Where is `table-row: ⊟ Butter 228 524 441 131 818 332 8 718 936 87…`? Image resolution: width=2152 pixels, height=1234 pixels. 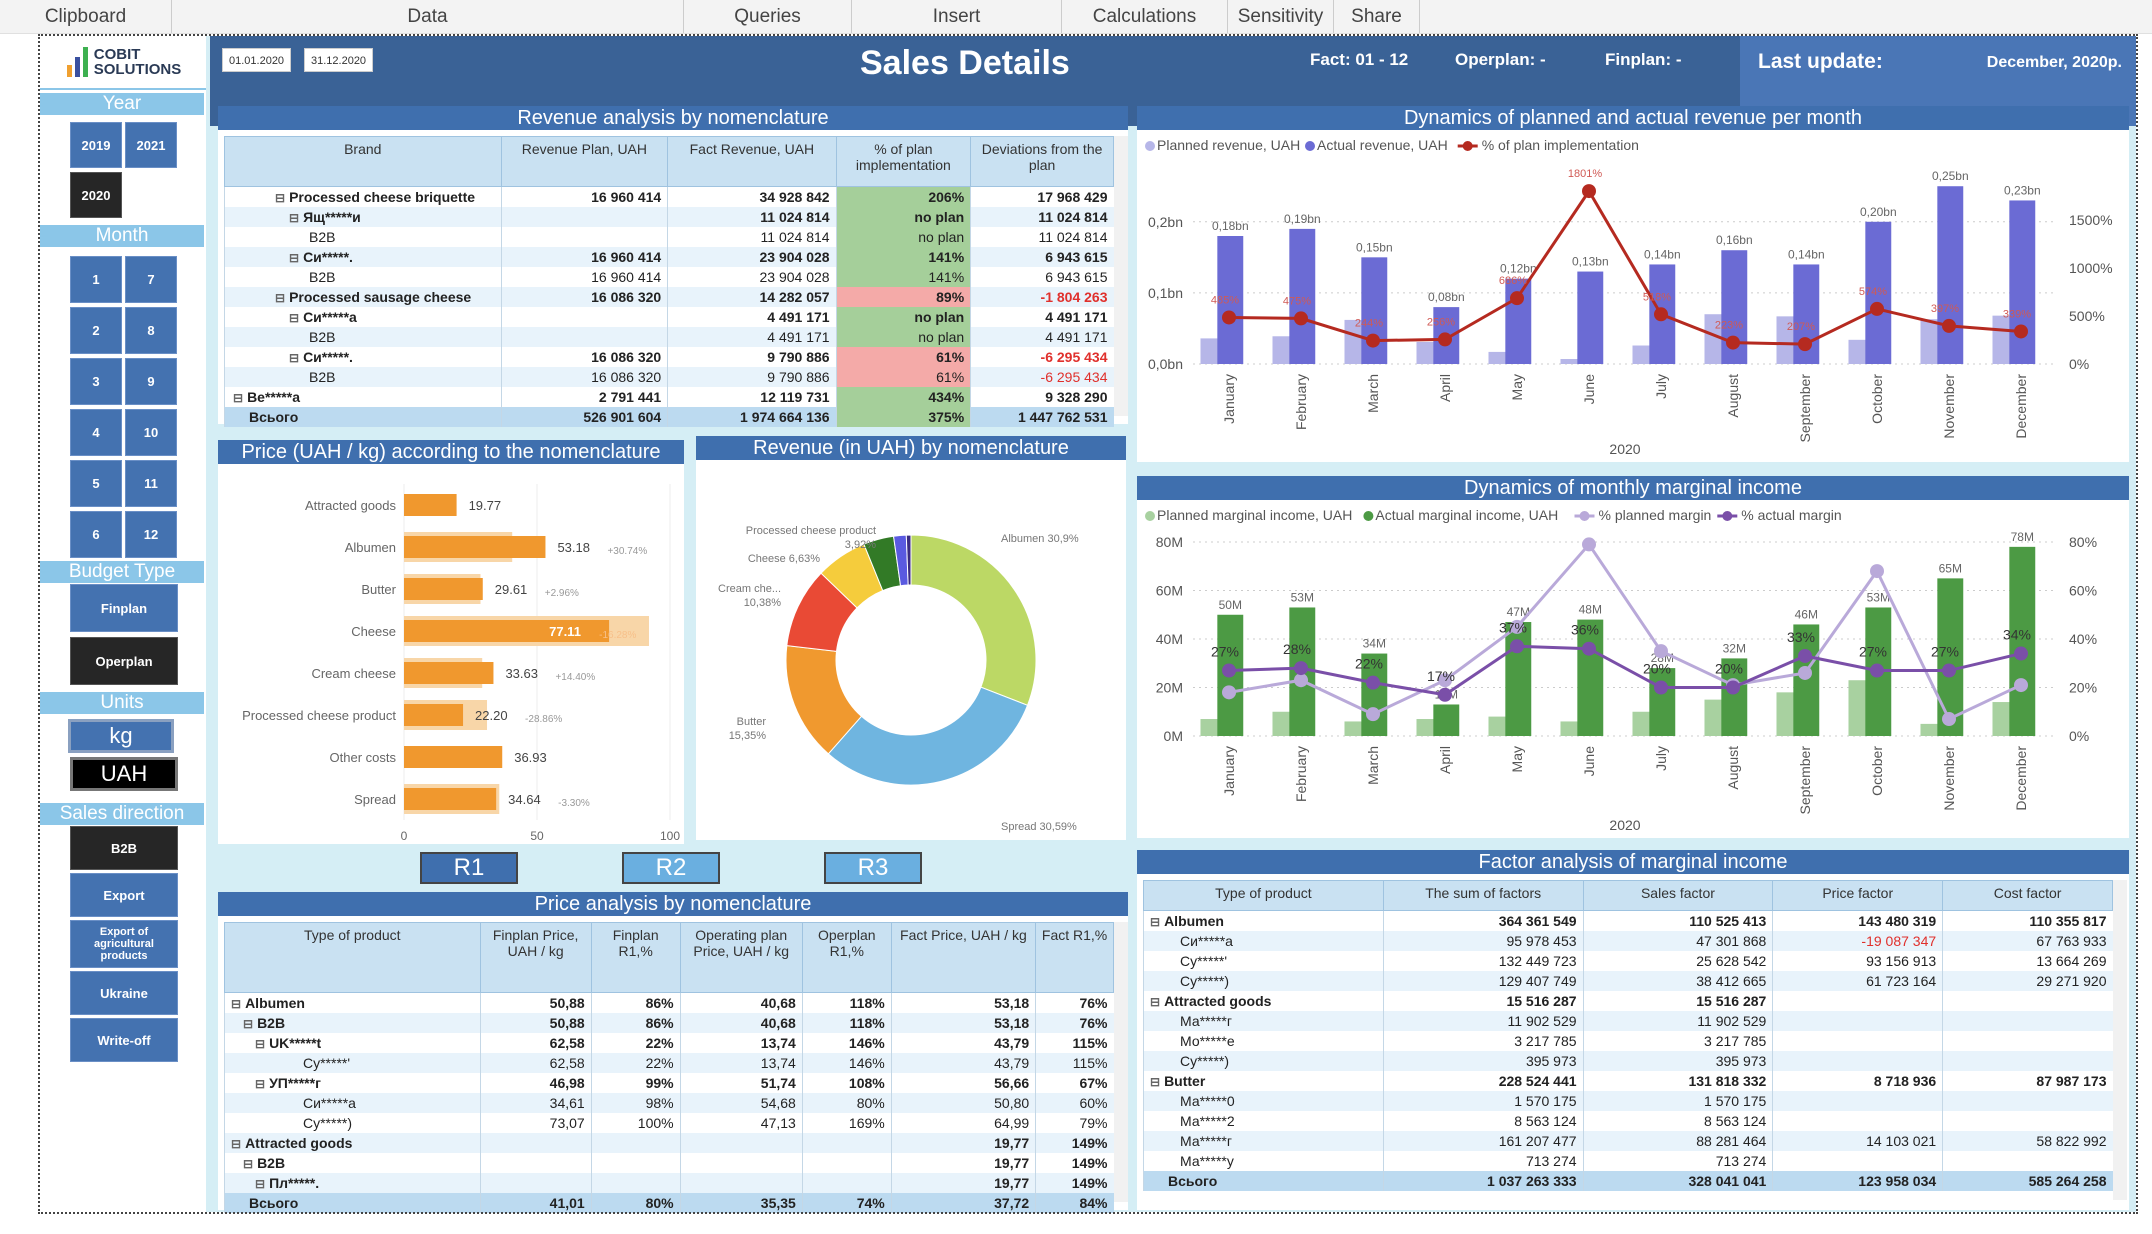 table-row: ⊟ Butter 228 524 441 131 818 332 8 718 936 87… is located at coordinates (1628, 1080).